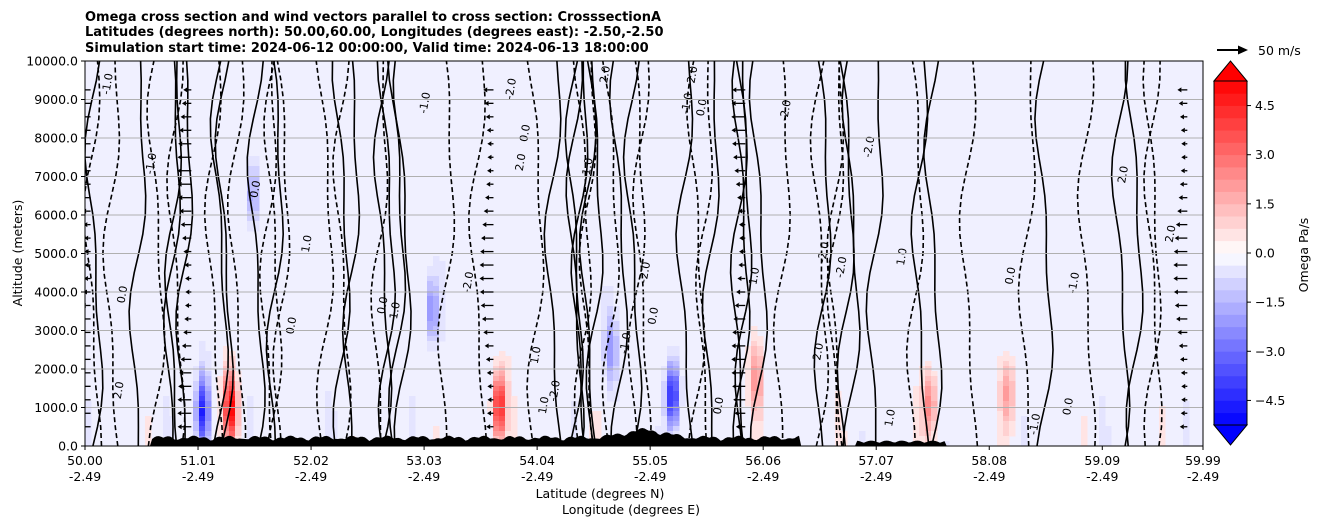  I want to click on colorbar-label: Omega Pa/s, so click(1303, 255).